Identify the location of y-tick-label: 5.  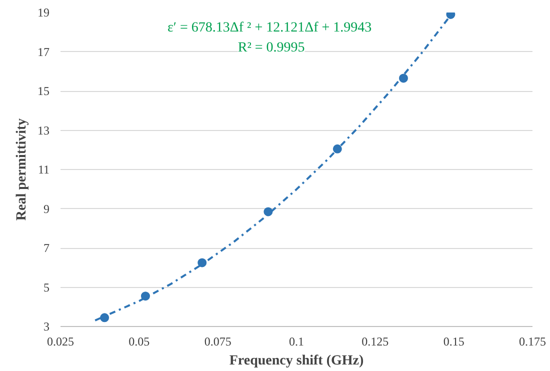
(47, 287).